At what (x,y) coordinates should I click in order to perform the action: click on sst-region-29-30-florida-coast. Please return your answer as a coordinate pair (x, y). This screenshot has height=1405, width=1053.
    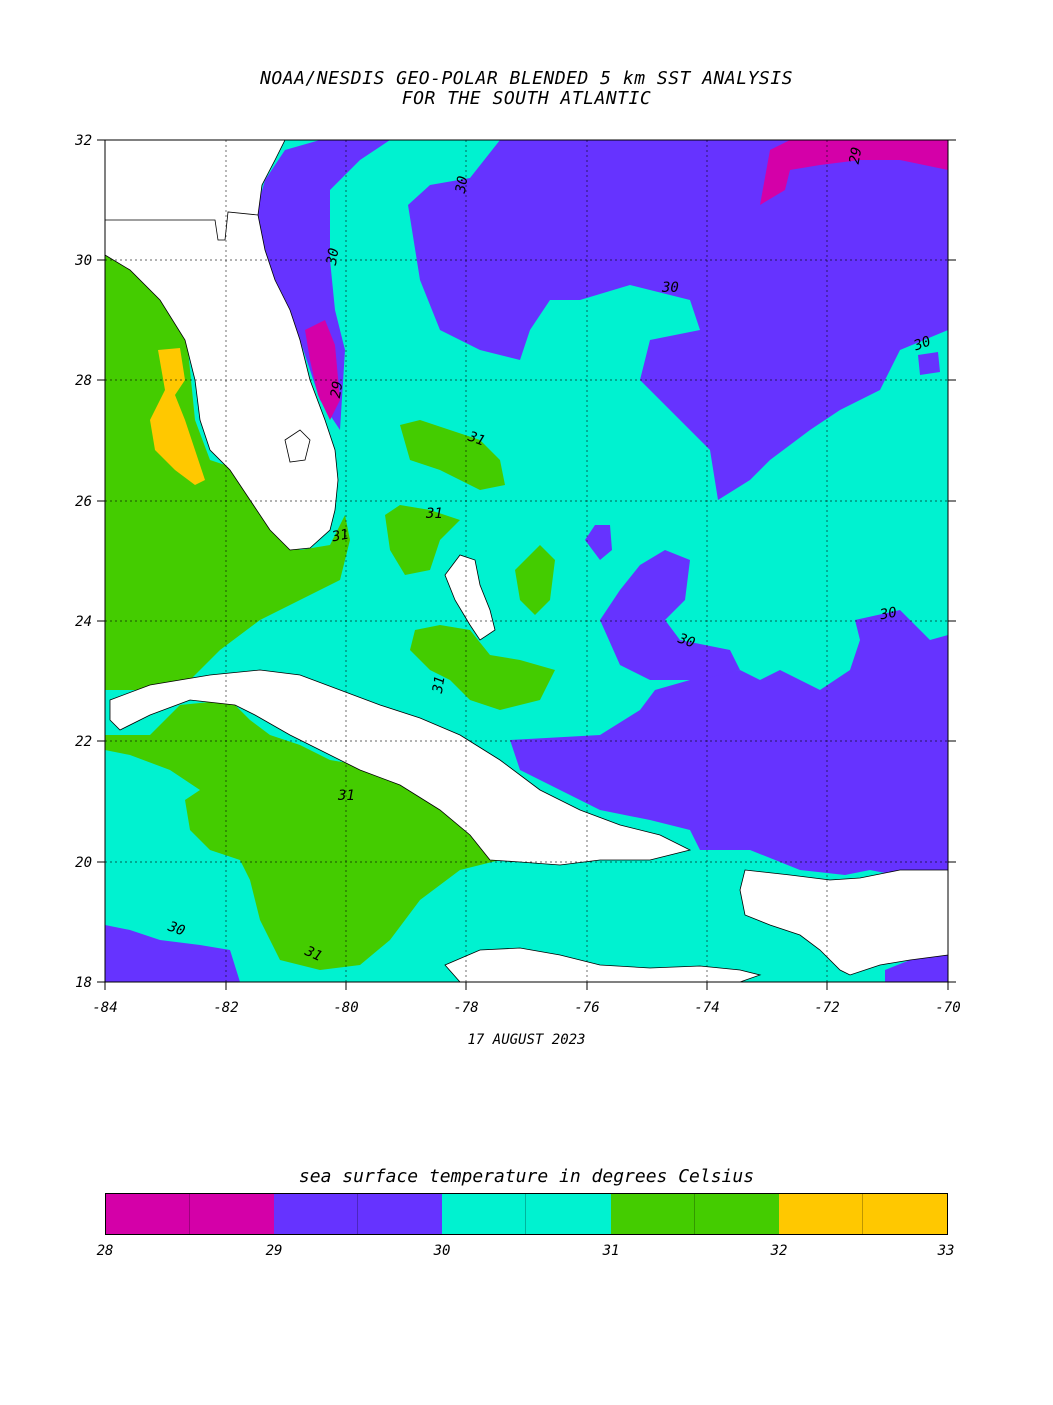
    Looking at the image, I should click on (322, 285).